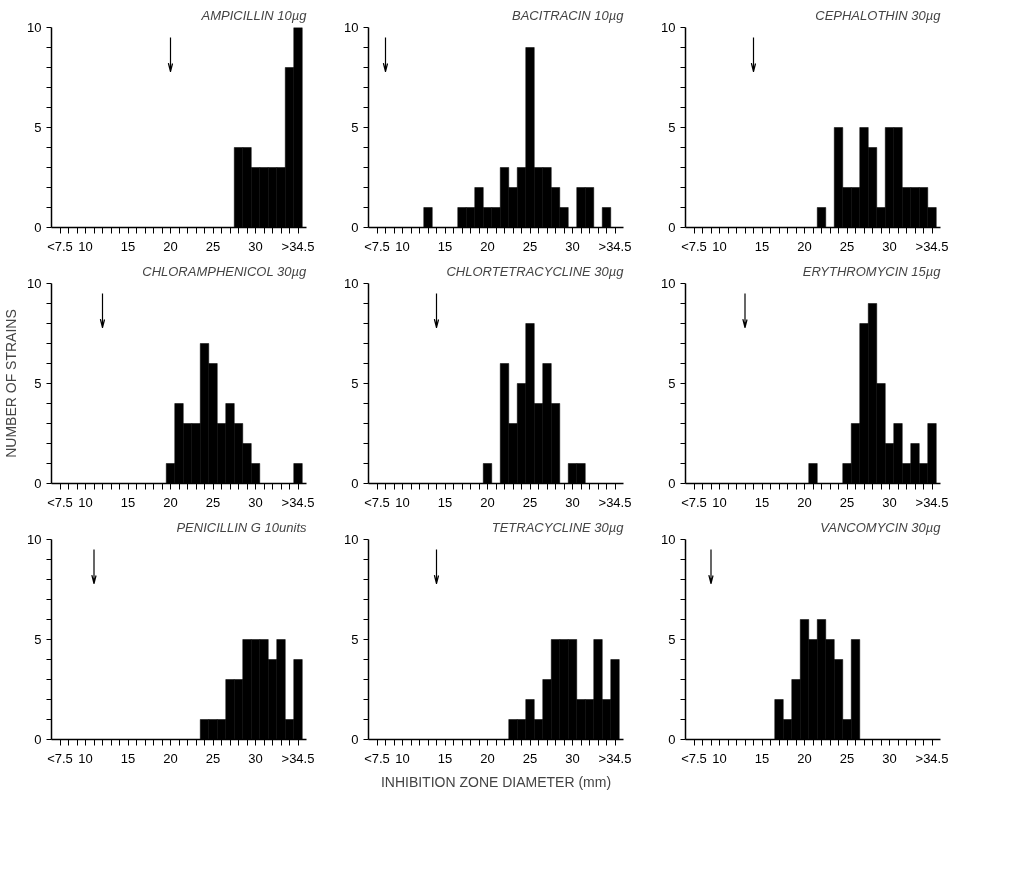 Image resolution: width=1017 pixels, height=872 pixels. Describe the element at coordinates (11, 383) in the screenshot. I see `y-axis-title: NUMBER OF STRAINS` at that location.